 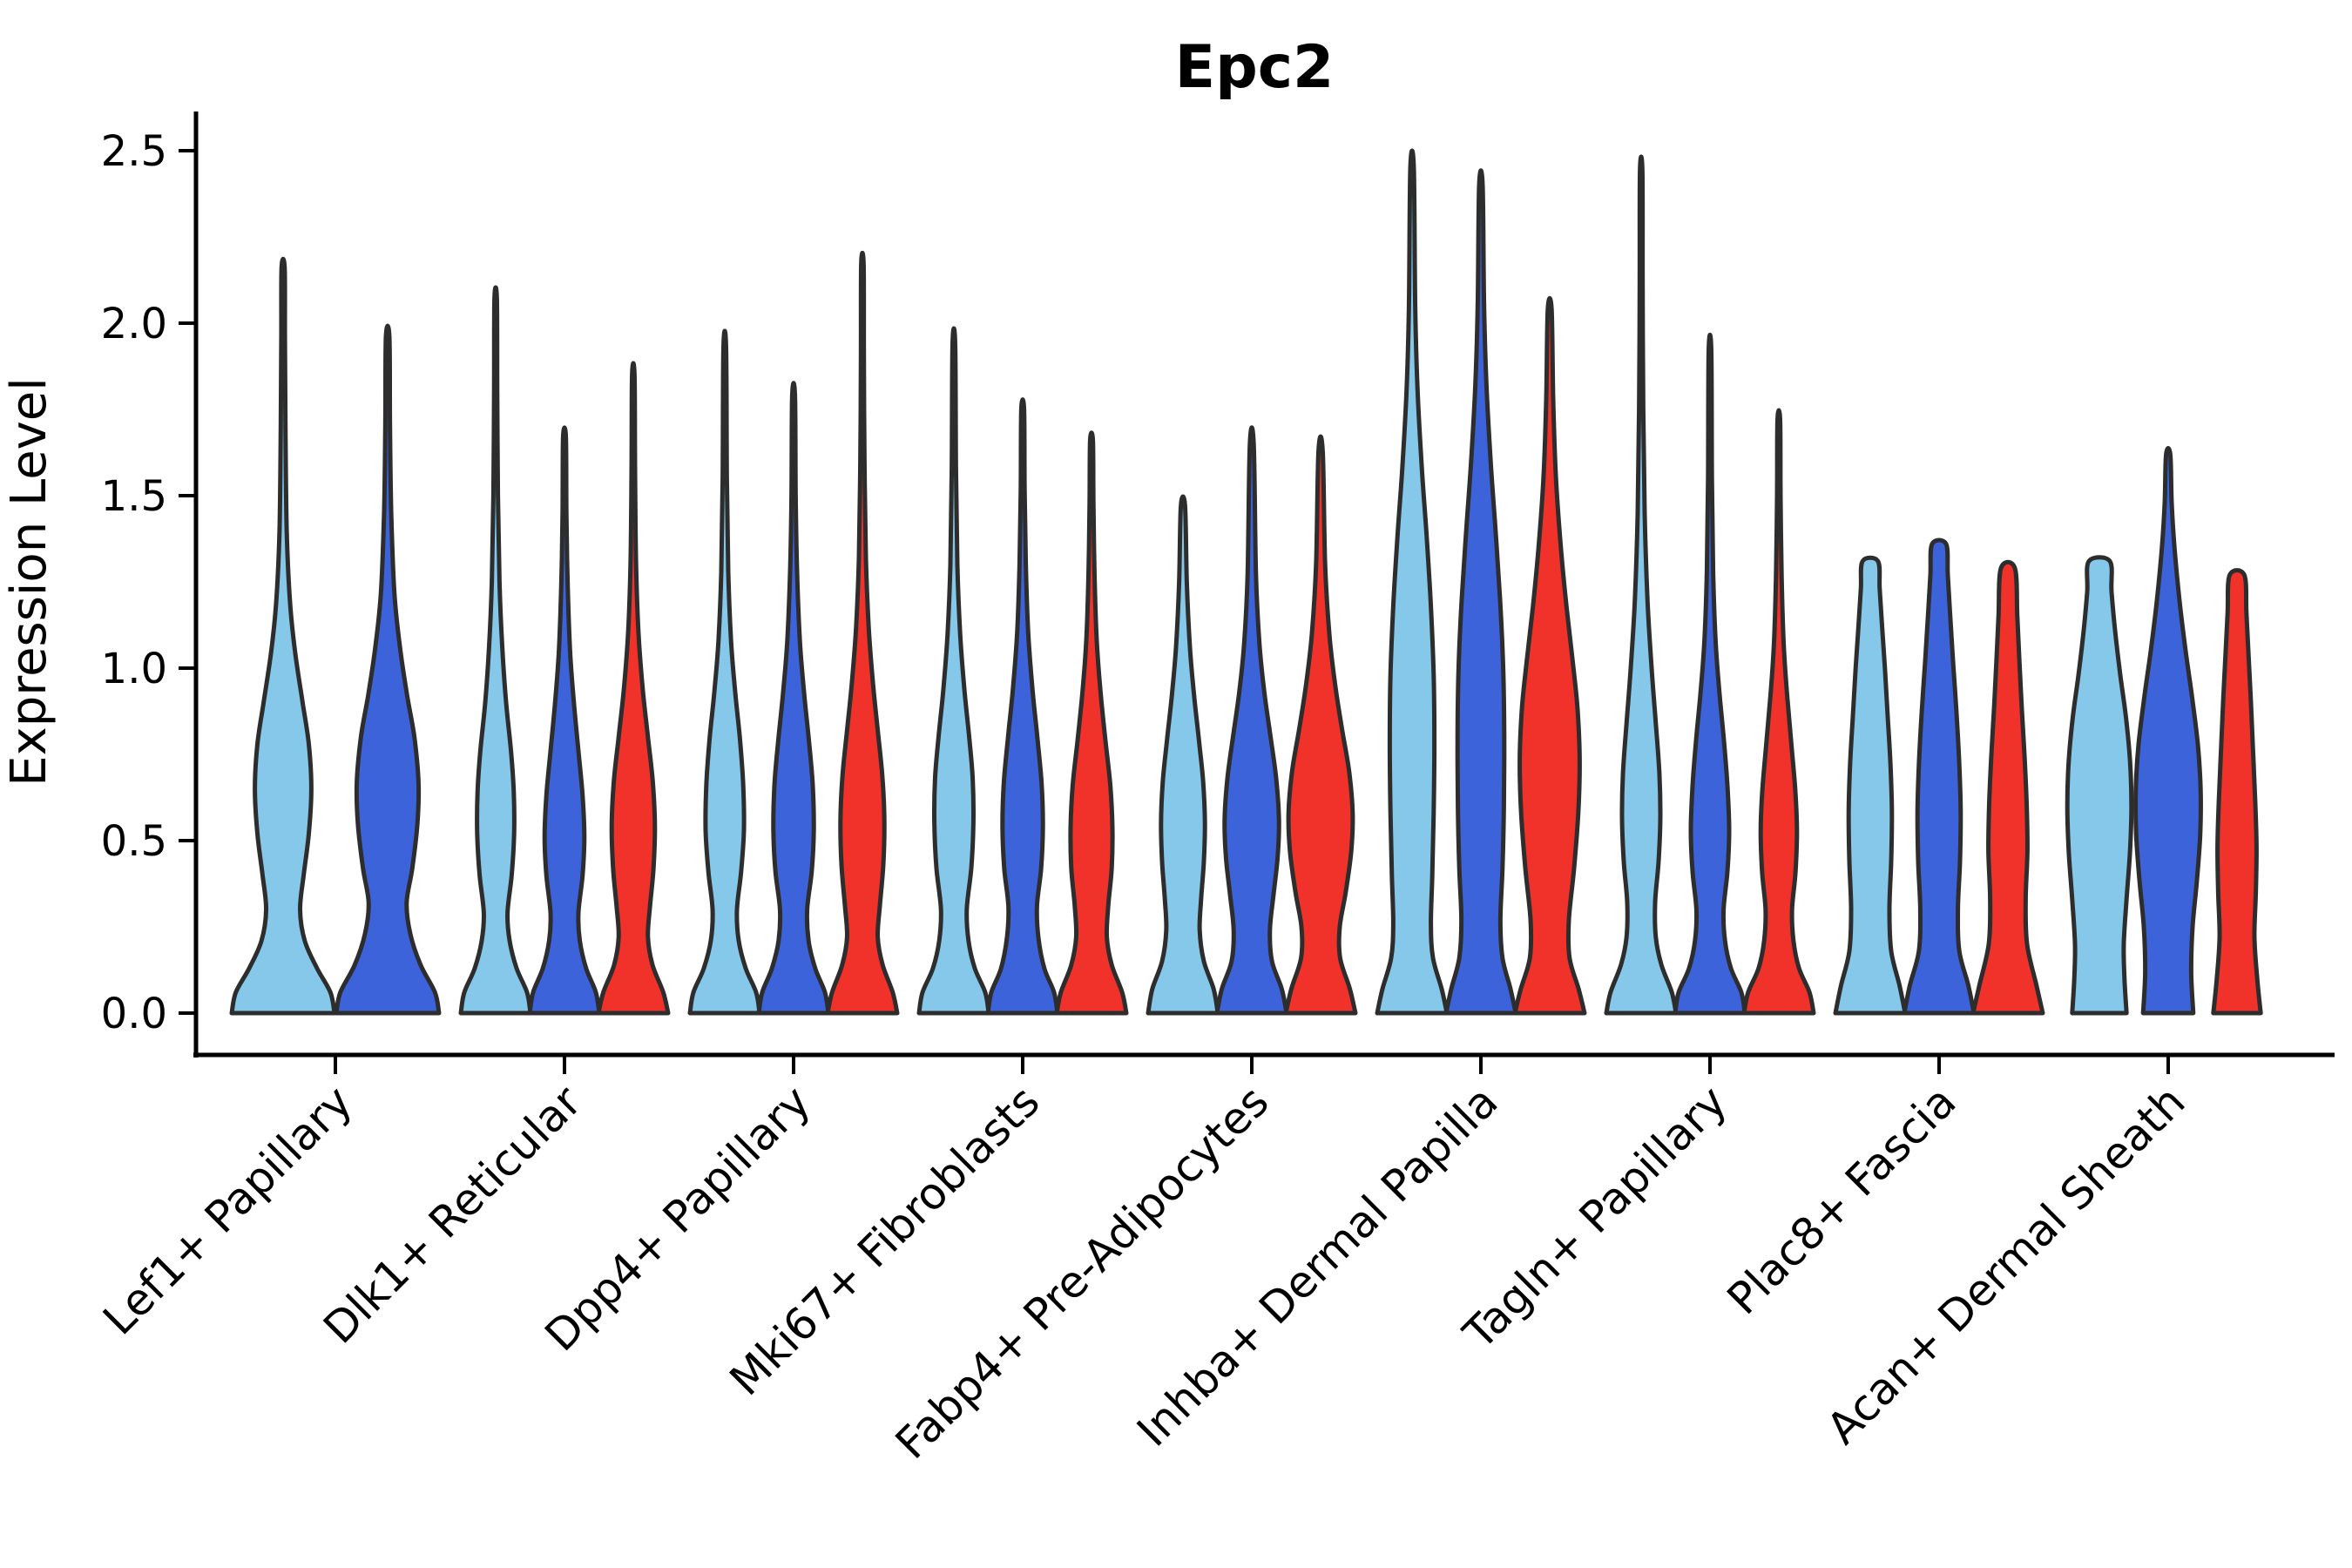 What do you see at coordinates (134, 496) in the screenshot?
I see `y-tick-label: 1.5` at bounding box center [134, 496].